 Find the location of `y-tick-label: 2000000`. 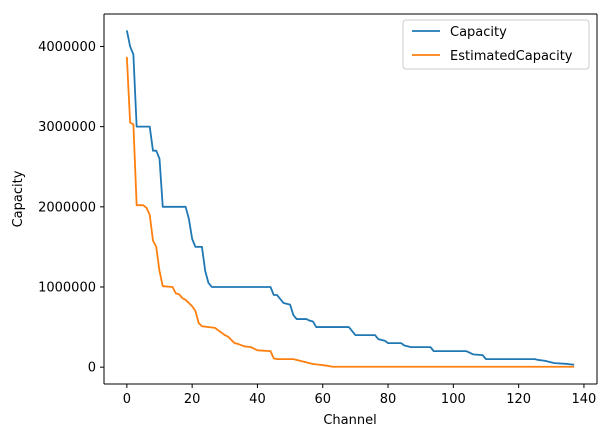

y-tick-label: 2000000 is located at coordinates (67, 207).